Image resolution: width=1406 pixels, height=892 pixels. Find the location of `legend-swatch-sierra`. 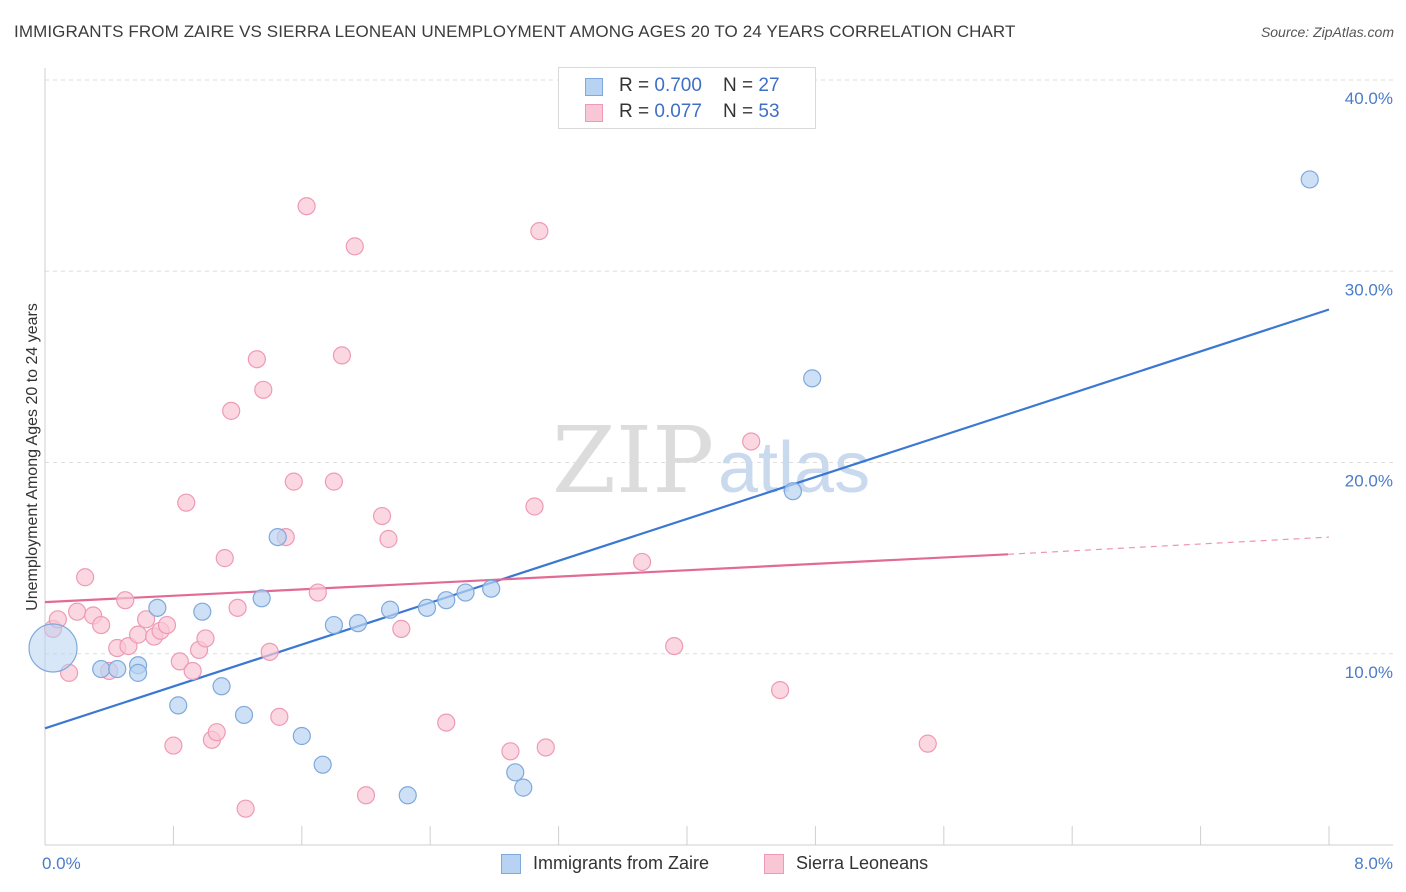

legend-swatch-sierra is located at coordinates (594, 113).